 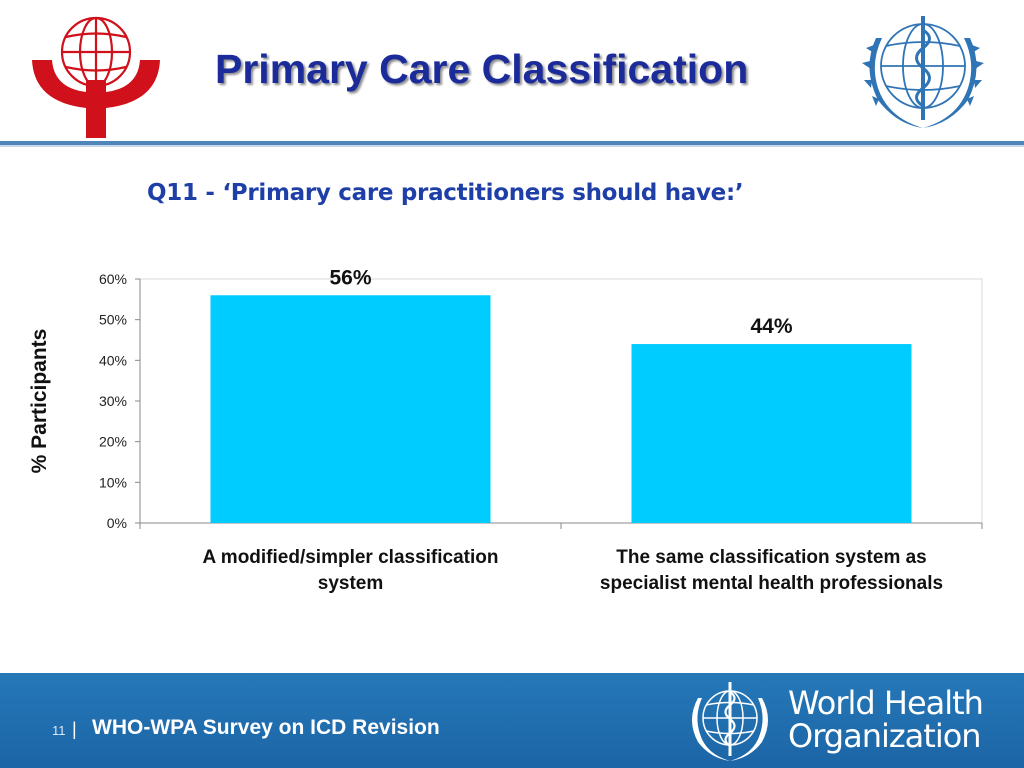 I want to click on footer-bar, so click(x=512, y=720).